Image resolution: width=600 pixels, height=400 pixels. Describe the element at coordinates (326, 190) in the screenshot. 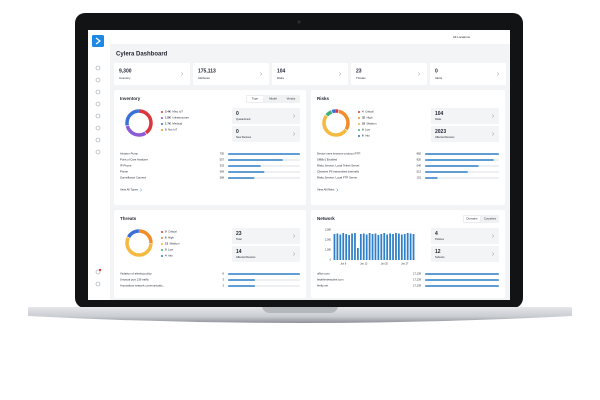

I see `view-all-link: View All Risks` at that location.